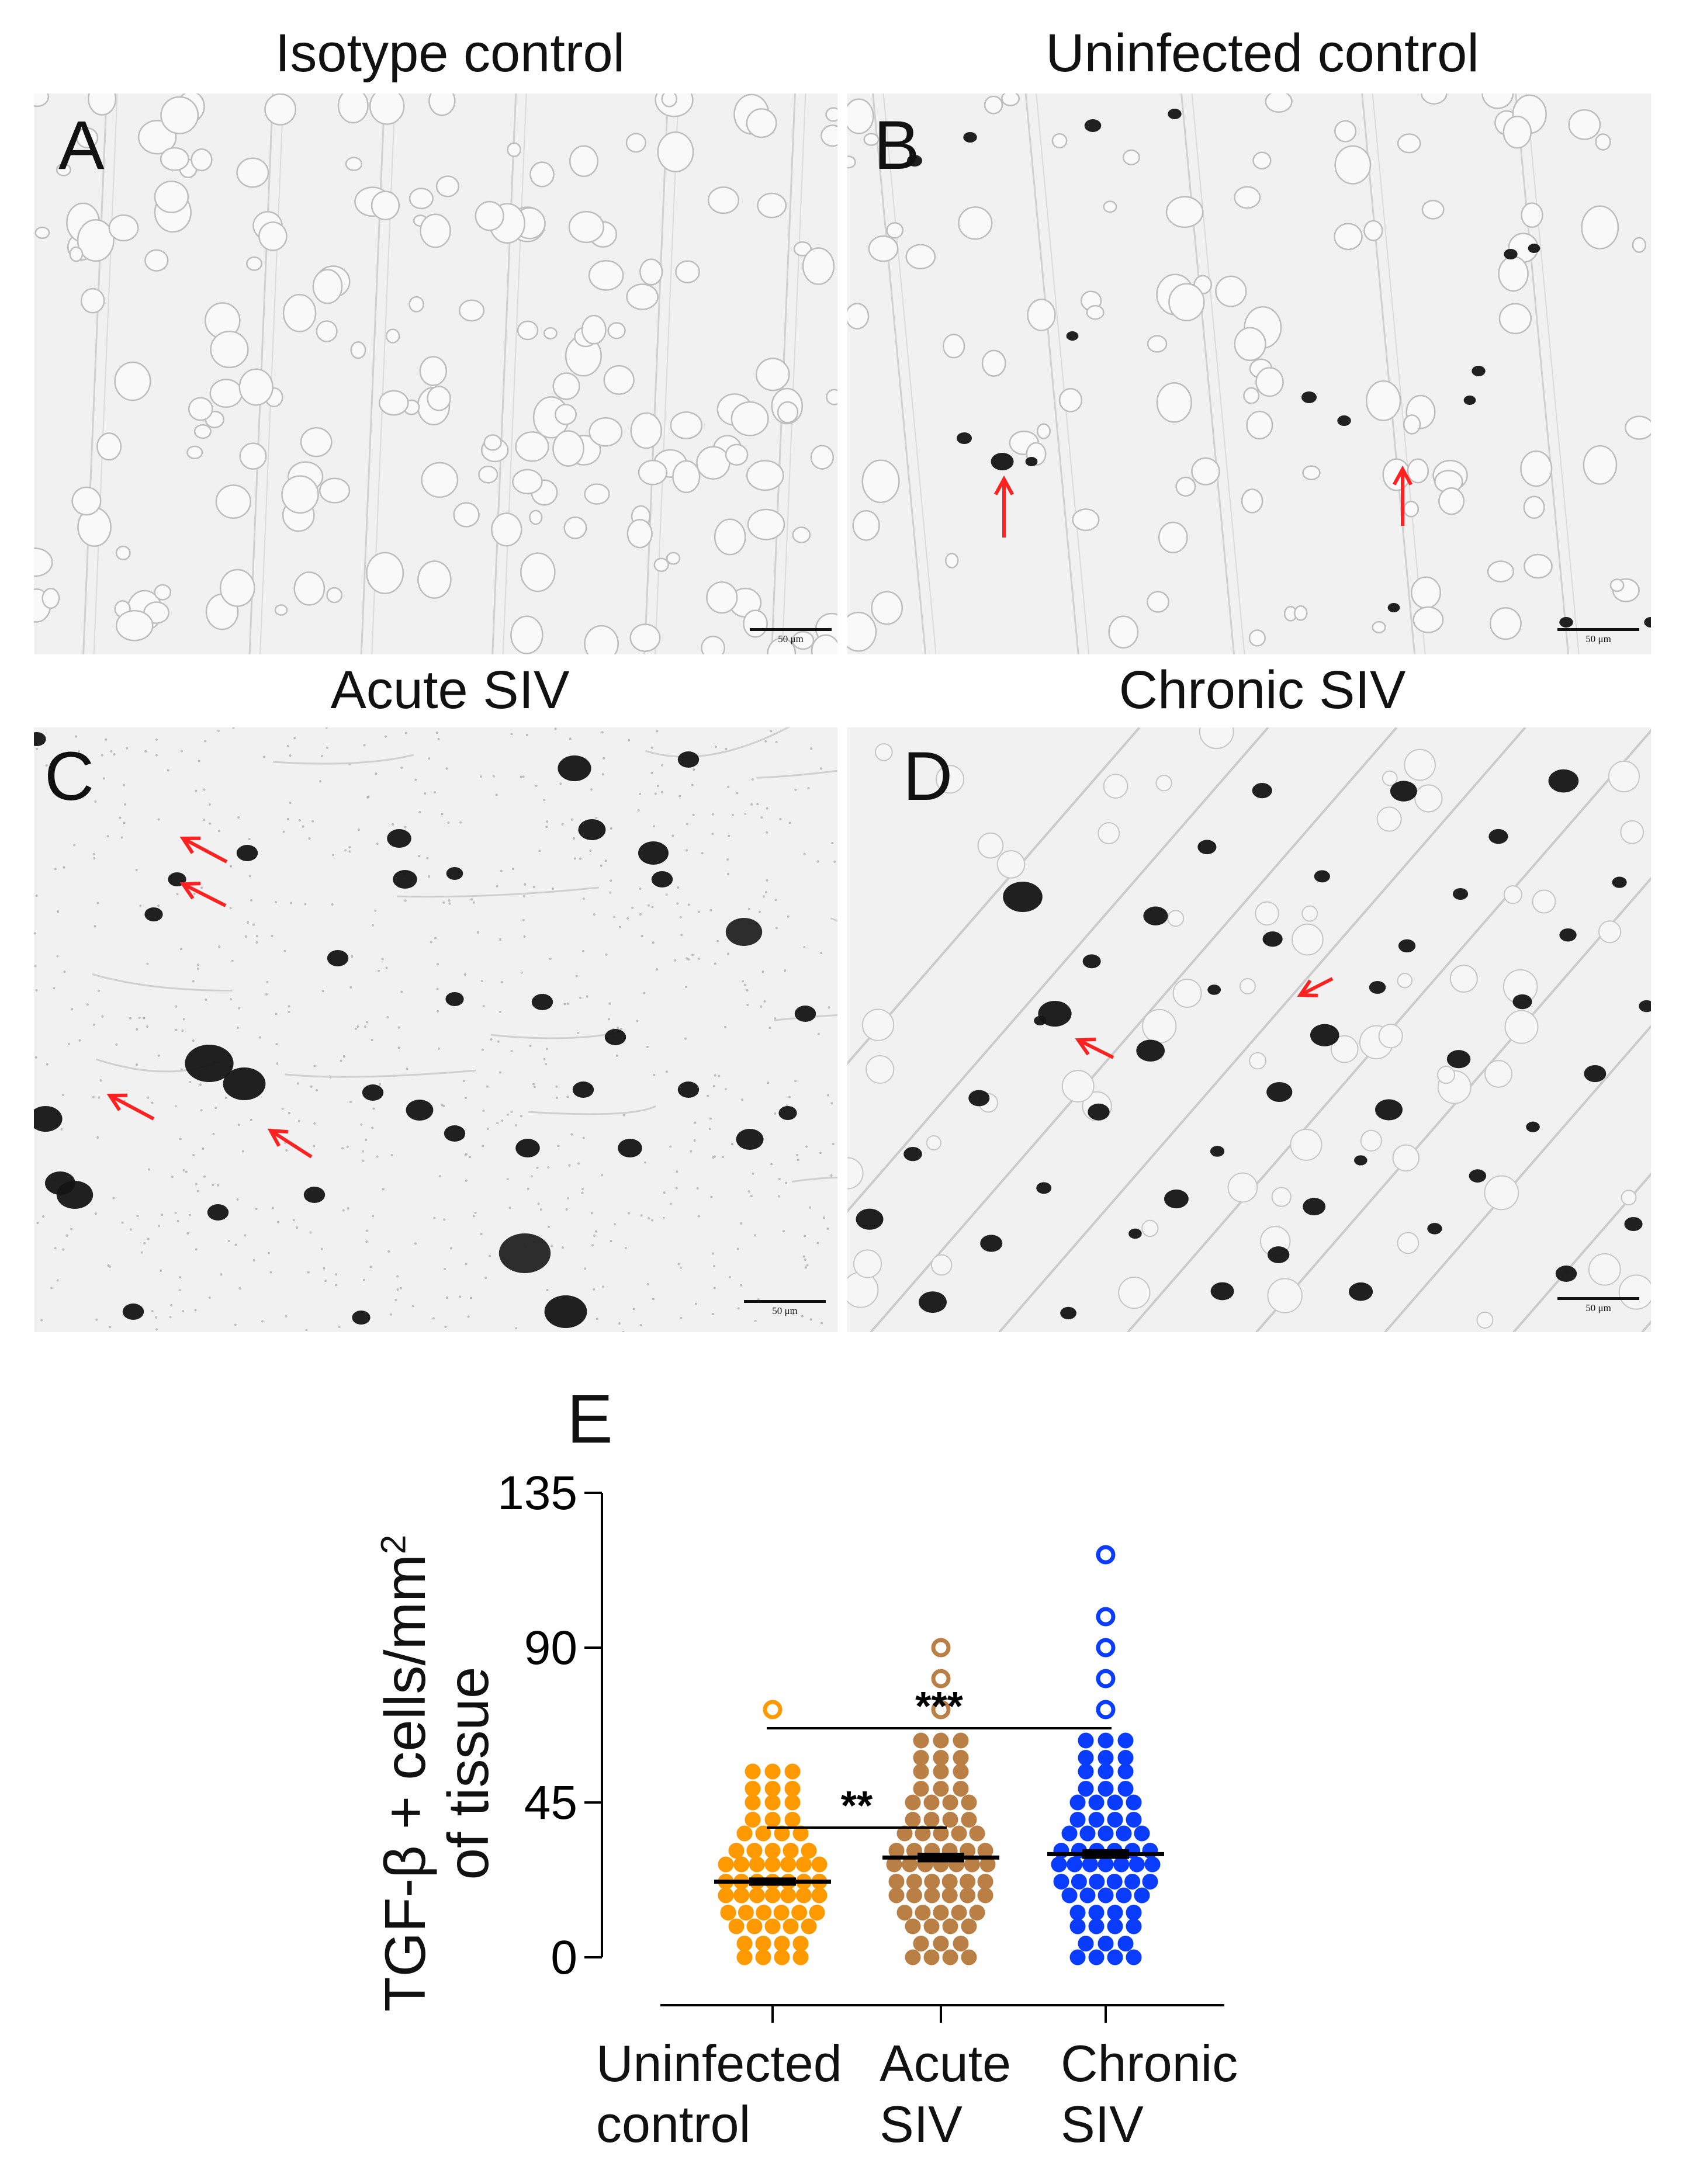  I want to click on stained-cells, so click(425, 1030).